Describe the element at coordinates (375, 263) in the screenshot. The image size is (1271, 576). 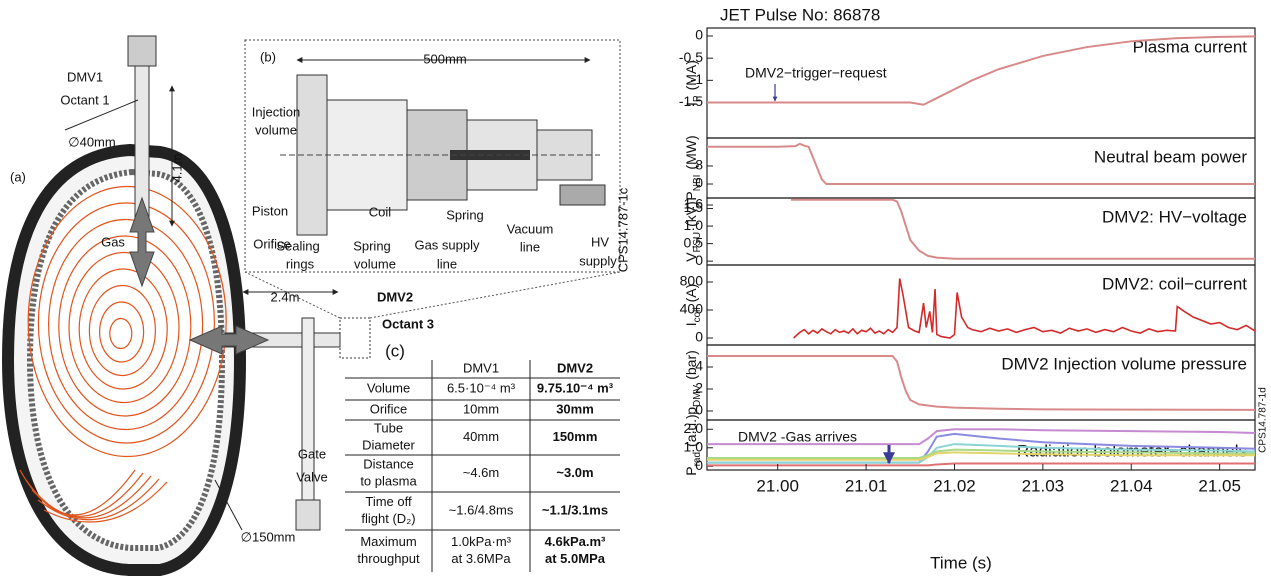
I see `diagram-label: volume` at that location.